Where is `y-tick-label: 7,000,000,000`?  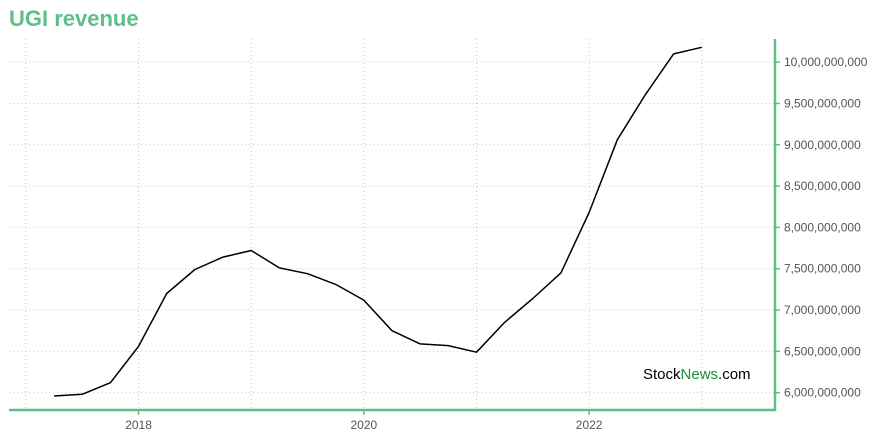
y-tick-label: 7,000,000,000 is located at coordinates (822, 310).